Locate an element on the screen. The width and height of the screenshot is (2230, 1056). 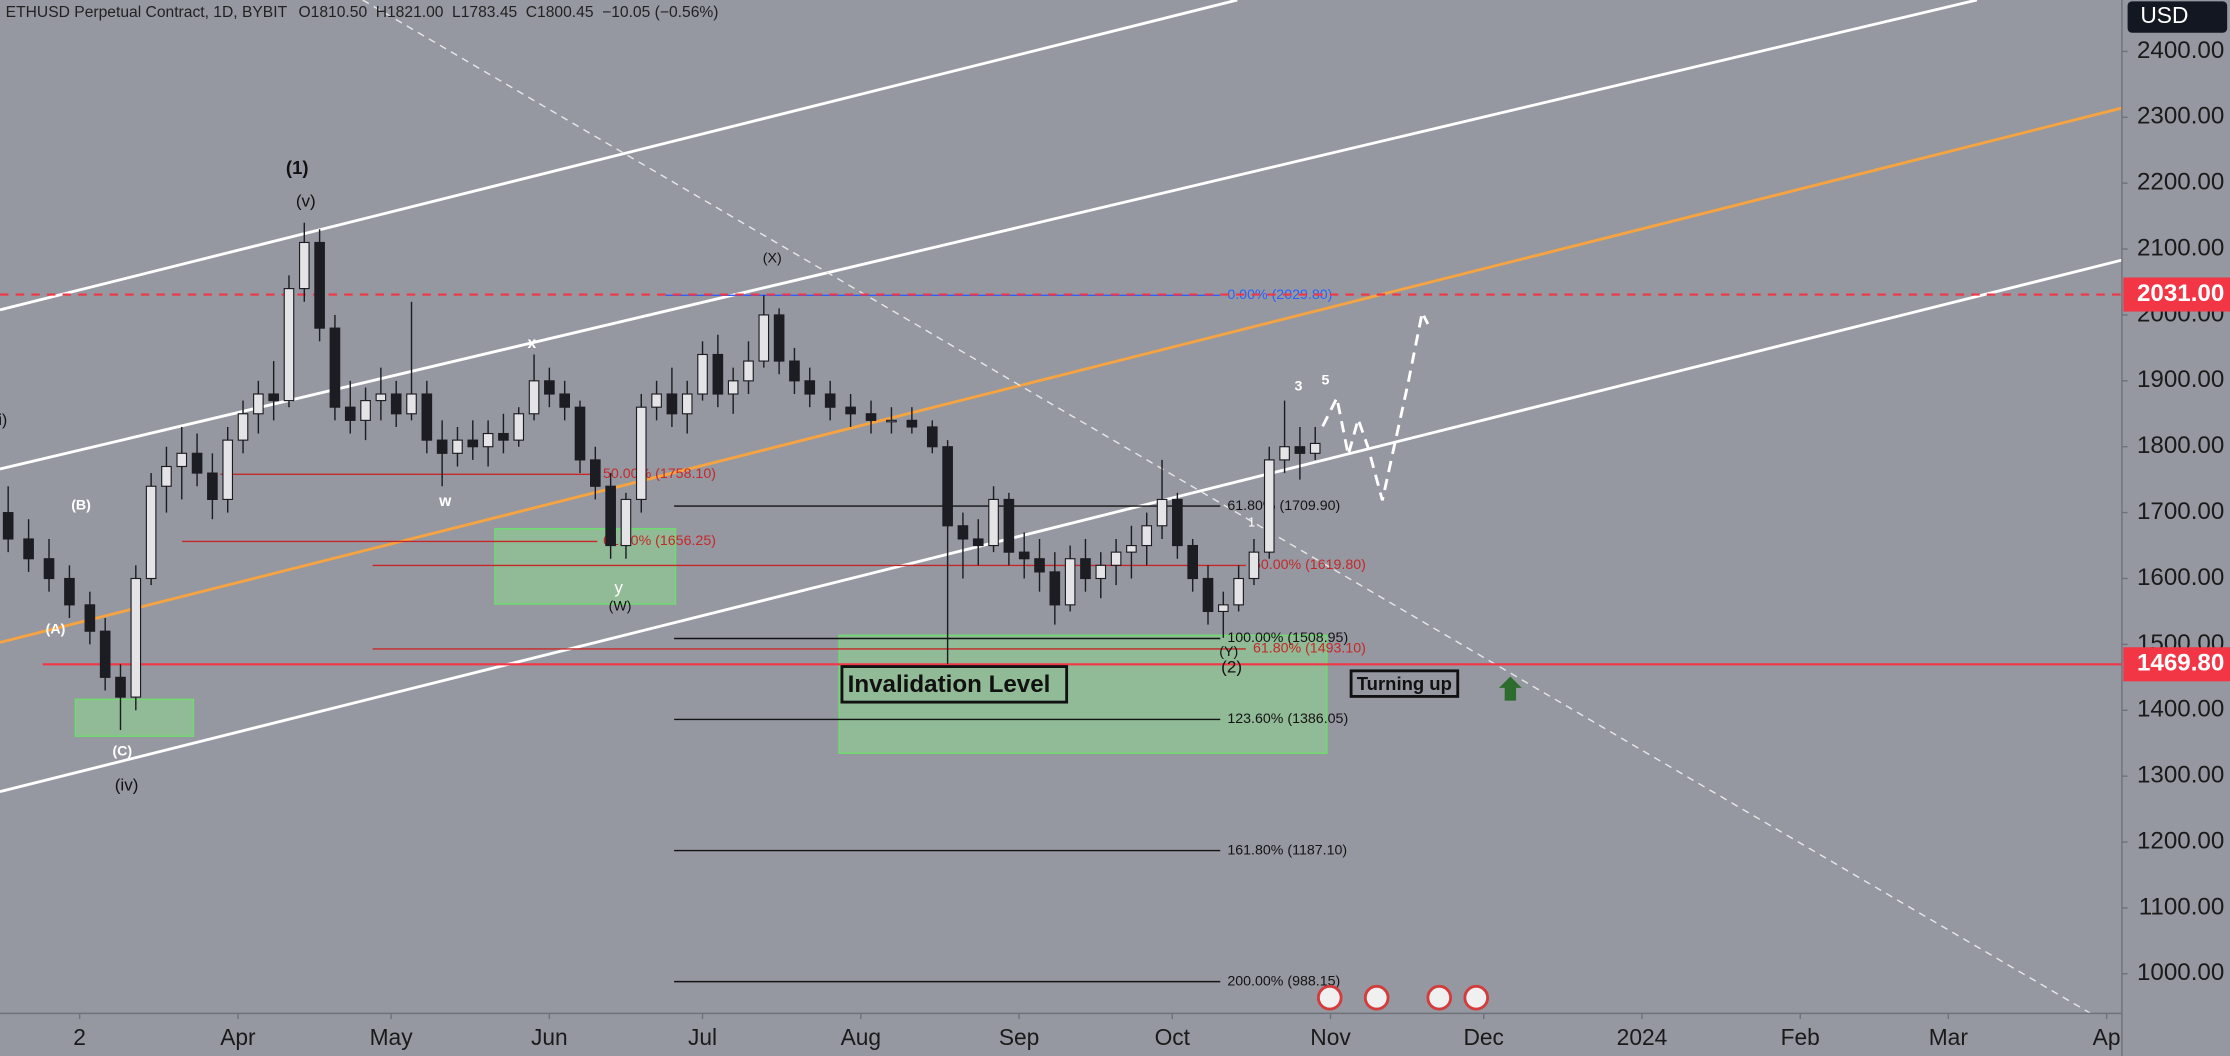
wave-label: i) is located at coordinates (3, 420).